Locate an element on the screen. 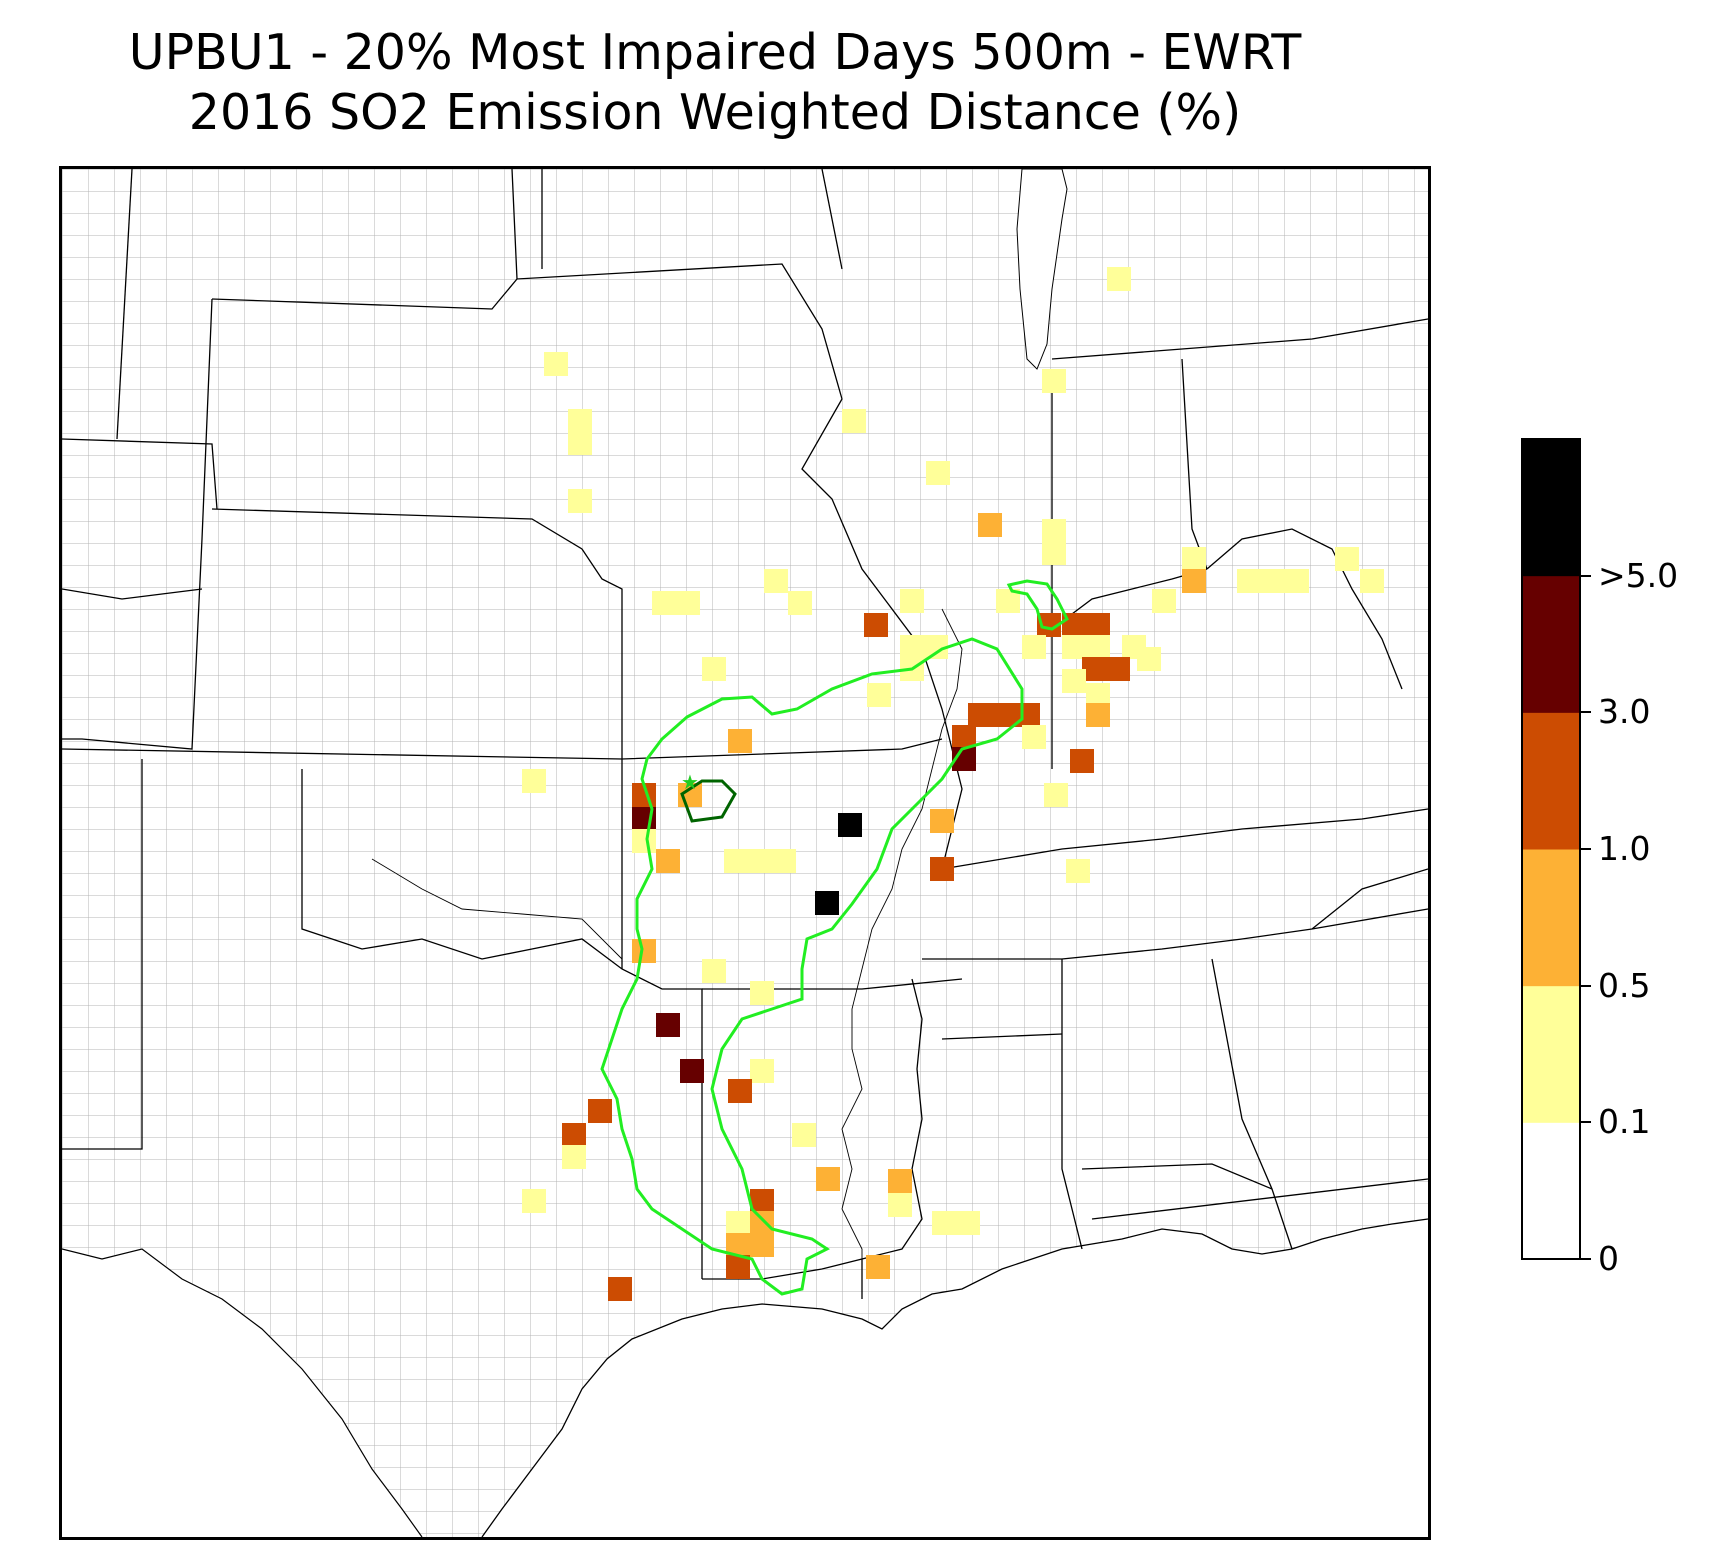 This screenshot has height=1558, width=1713. star-icon: ★ is located at coordinates (690, 782).